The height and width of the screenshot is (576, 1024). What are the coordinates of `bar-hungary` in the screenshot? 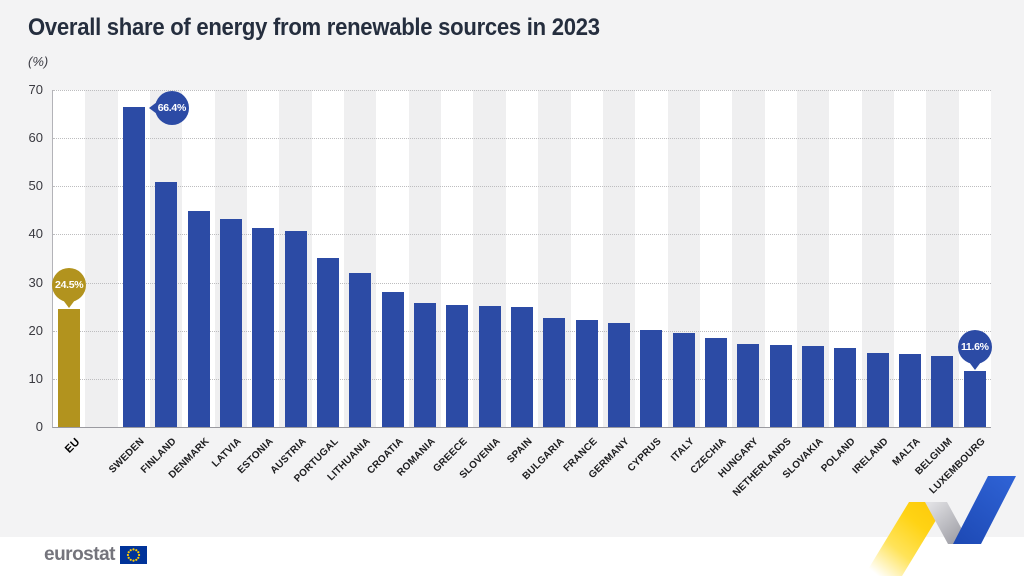 It's located at (748, 385).